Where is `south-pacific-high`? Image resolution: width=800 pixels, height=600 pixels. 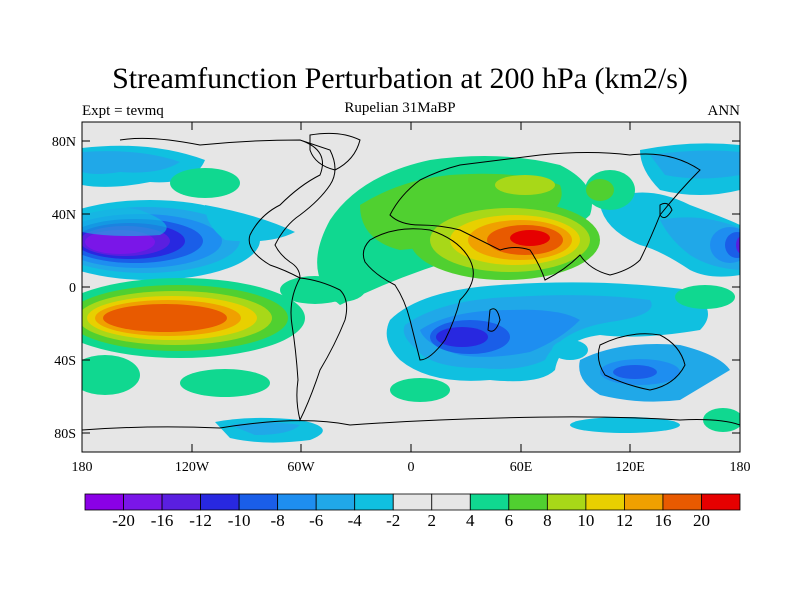 south-pacific-high is located at coordinates (193, 318).